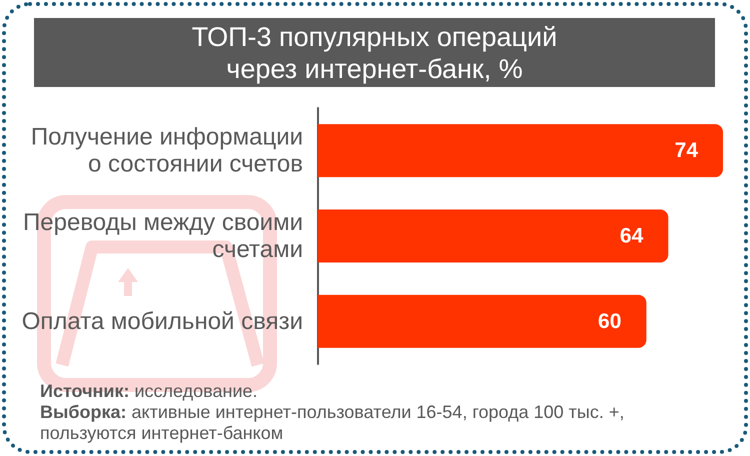  Describe the element at coordinates (686, 150) in the screenshot. I see `data-label: 74` at that location.